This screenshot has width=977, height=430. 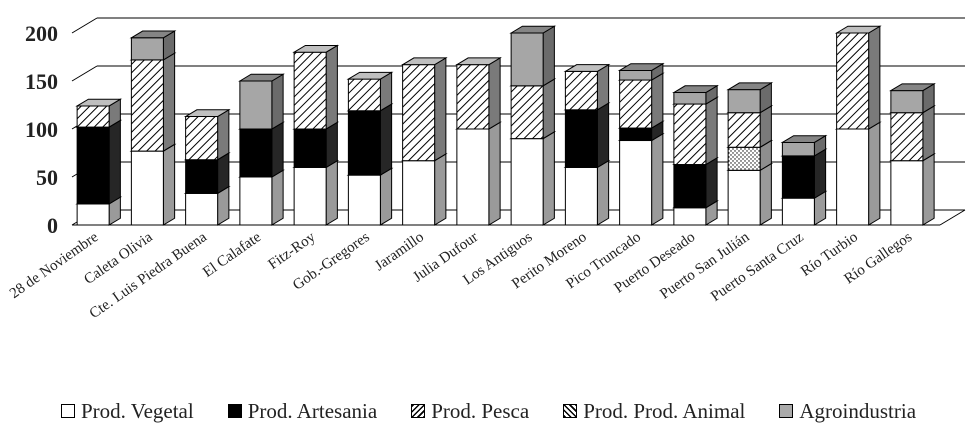 I want to click on legend-swatch-animal, so click(x=570, y=411).